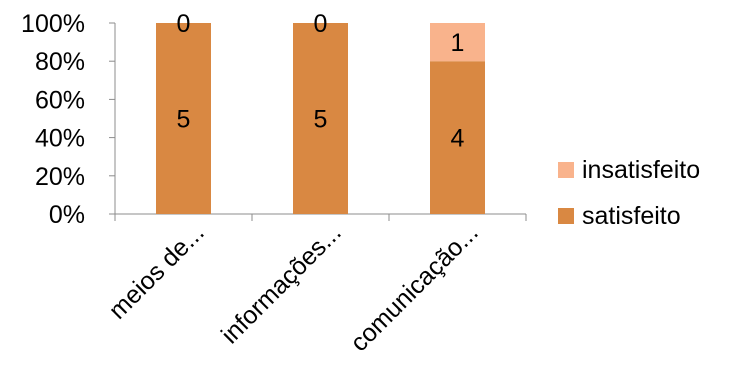 This screenshot has width=733, height=378. What do you see at coordinates (60, 177) in the screenshot?
I see `y-tick-label: 20%` at bounding box center [60, 177].